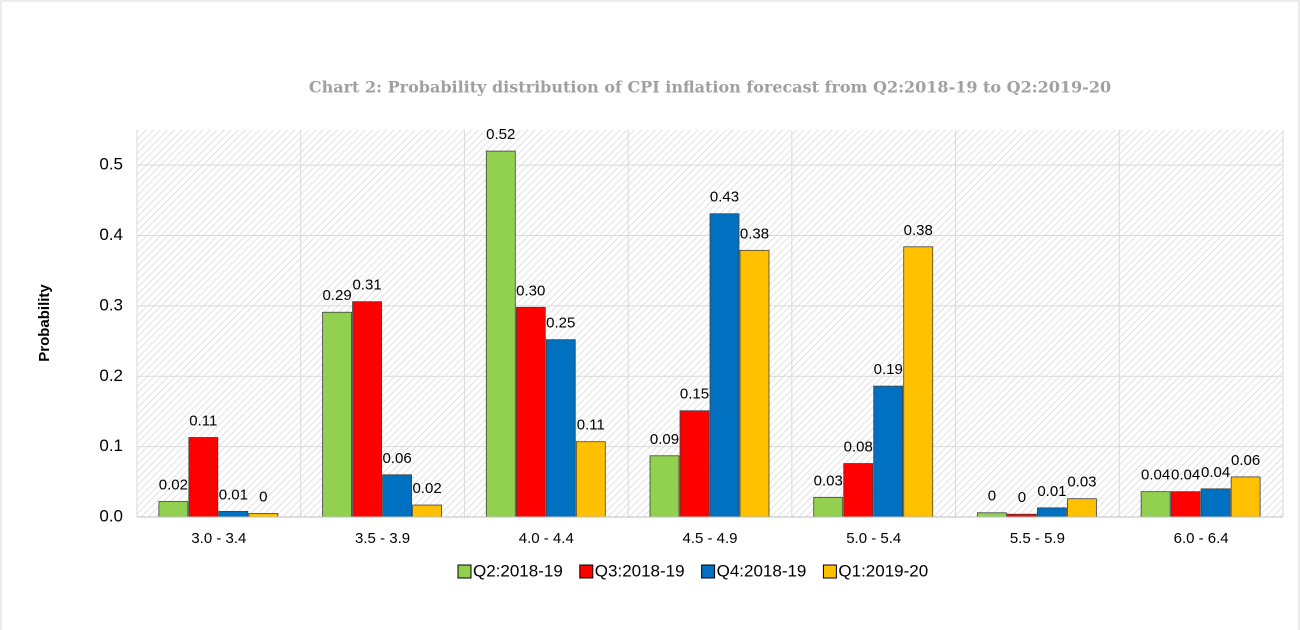  What do you see at coordinates (366, 285) in the screenshot?
I see `data-label: 0.31` at bounding box center [366, 285].